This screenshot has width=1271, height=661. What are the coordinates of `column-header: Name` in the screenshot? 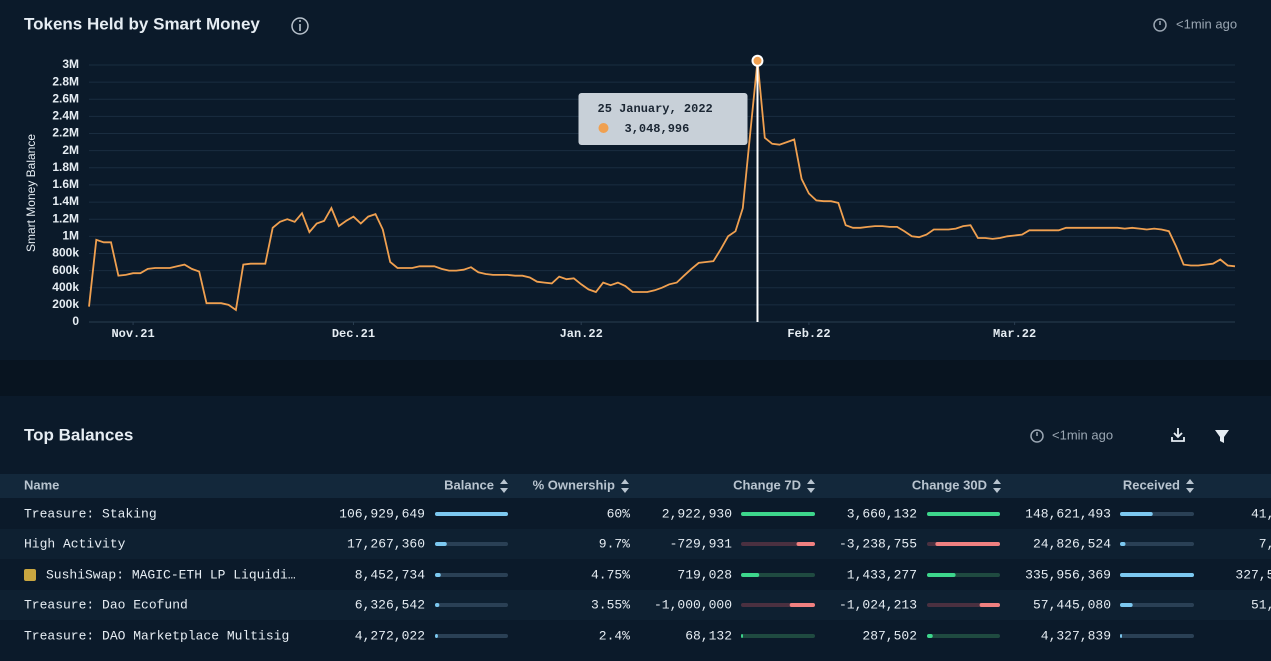 It's located at (41, 484).